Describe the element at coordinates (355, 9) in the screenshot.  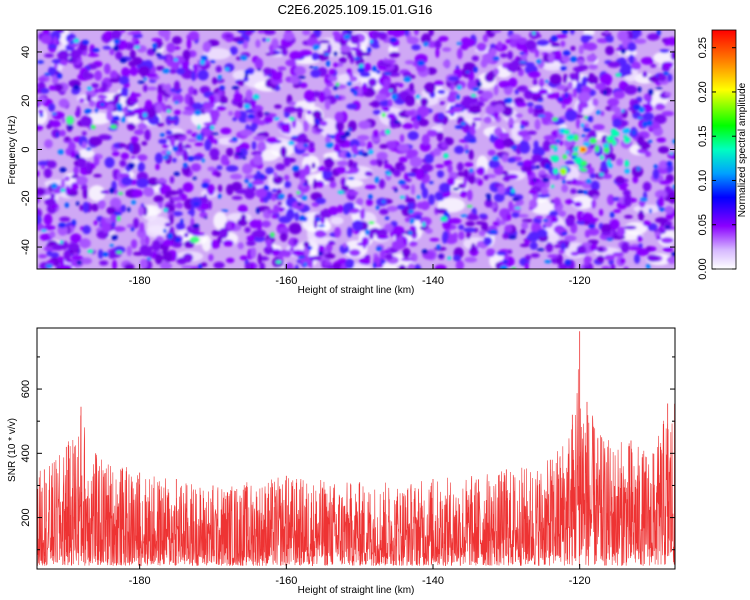
I see `figure-title: C2E6.2025.109.15.01.G16` at that location.